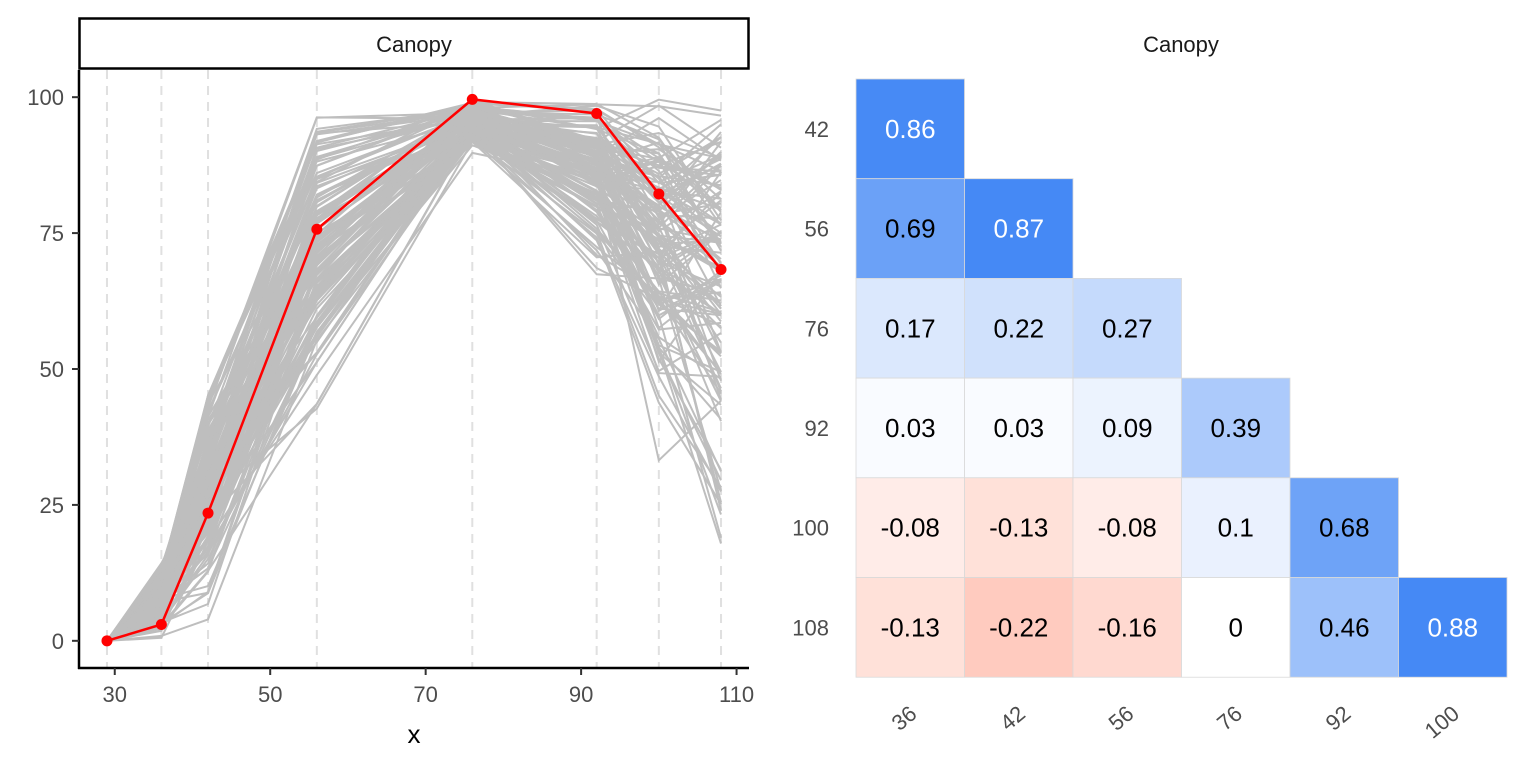 This screenshot has width=1536, height=768. I want to click on heatmap-row-label: 108, so click(810, 627).